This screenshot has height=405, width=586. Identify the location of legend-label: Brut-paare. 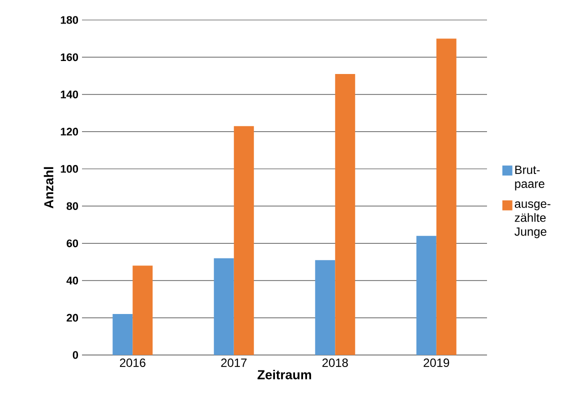
(529, 178).